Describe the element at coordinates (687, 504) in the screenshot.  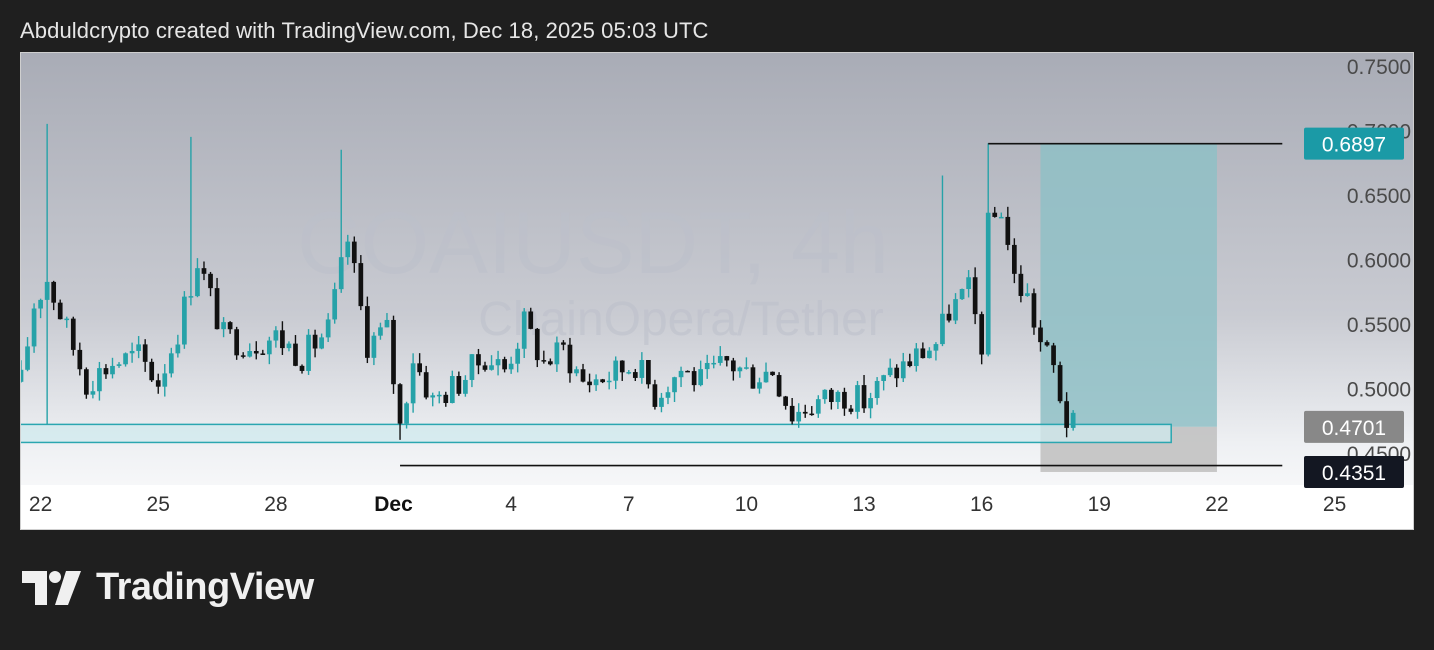
I see `time-axis: 22 25 28 Dec 4 7 10 13 16 19 22 25` at that location.